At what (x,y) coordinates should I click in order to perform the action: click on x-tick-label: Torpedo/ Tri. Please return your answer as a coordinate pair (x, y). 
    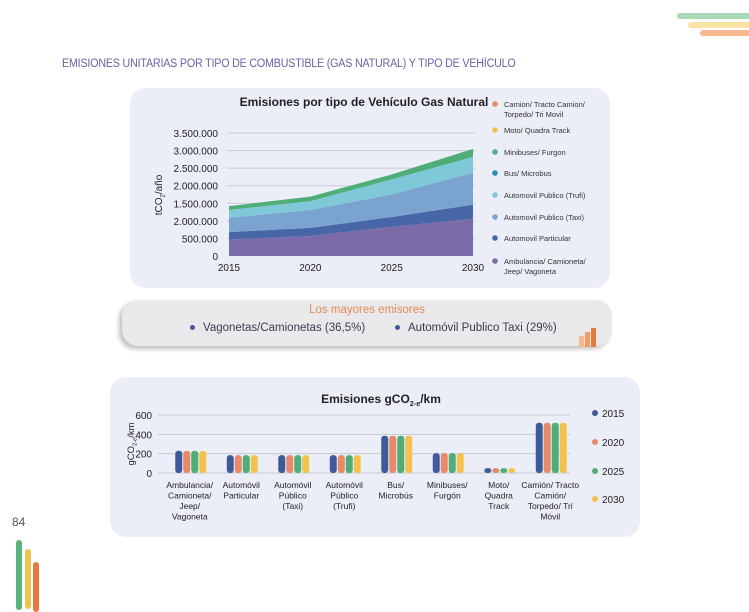
    Looking at the image, I should click on (550, 506).